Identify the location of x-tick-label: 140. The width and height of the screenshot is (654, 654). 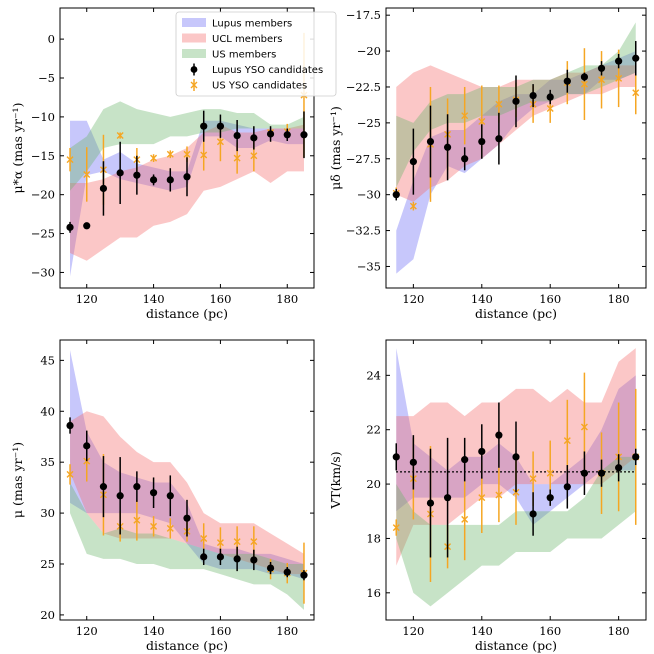
(154, 631).